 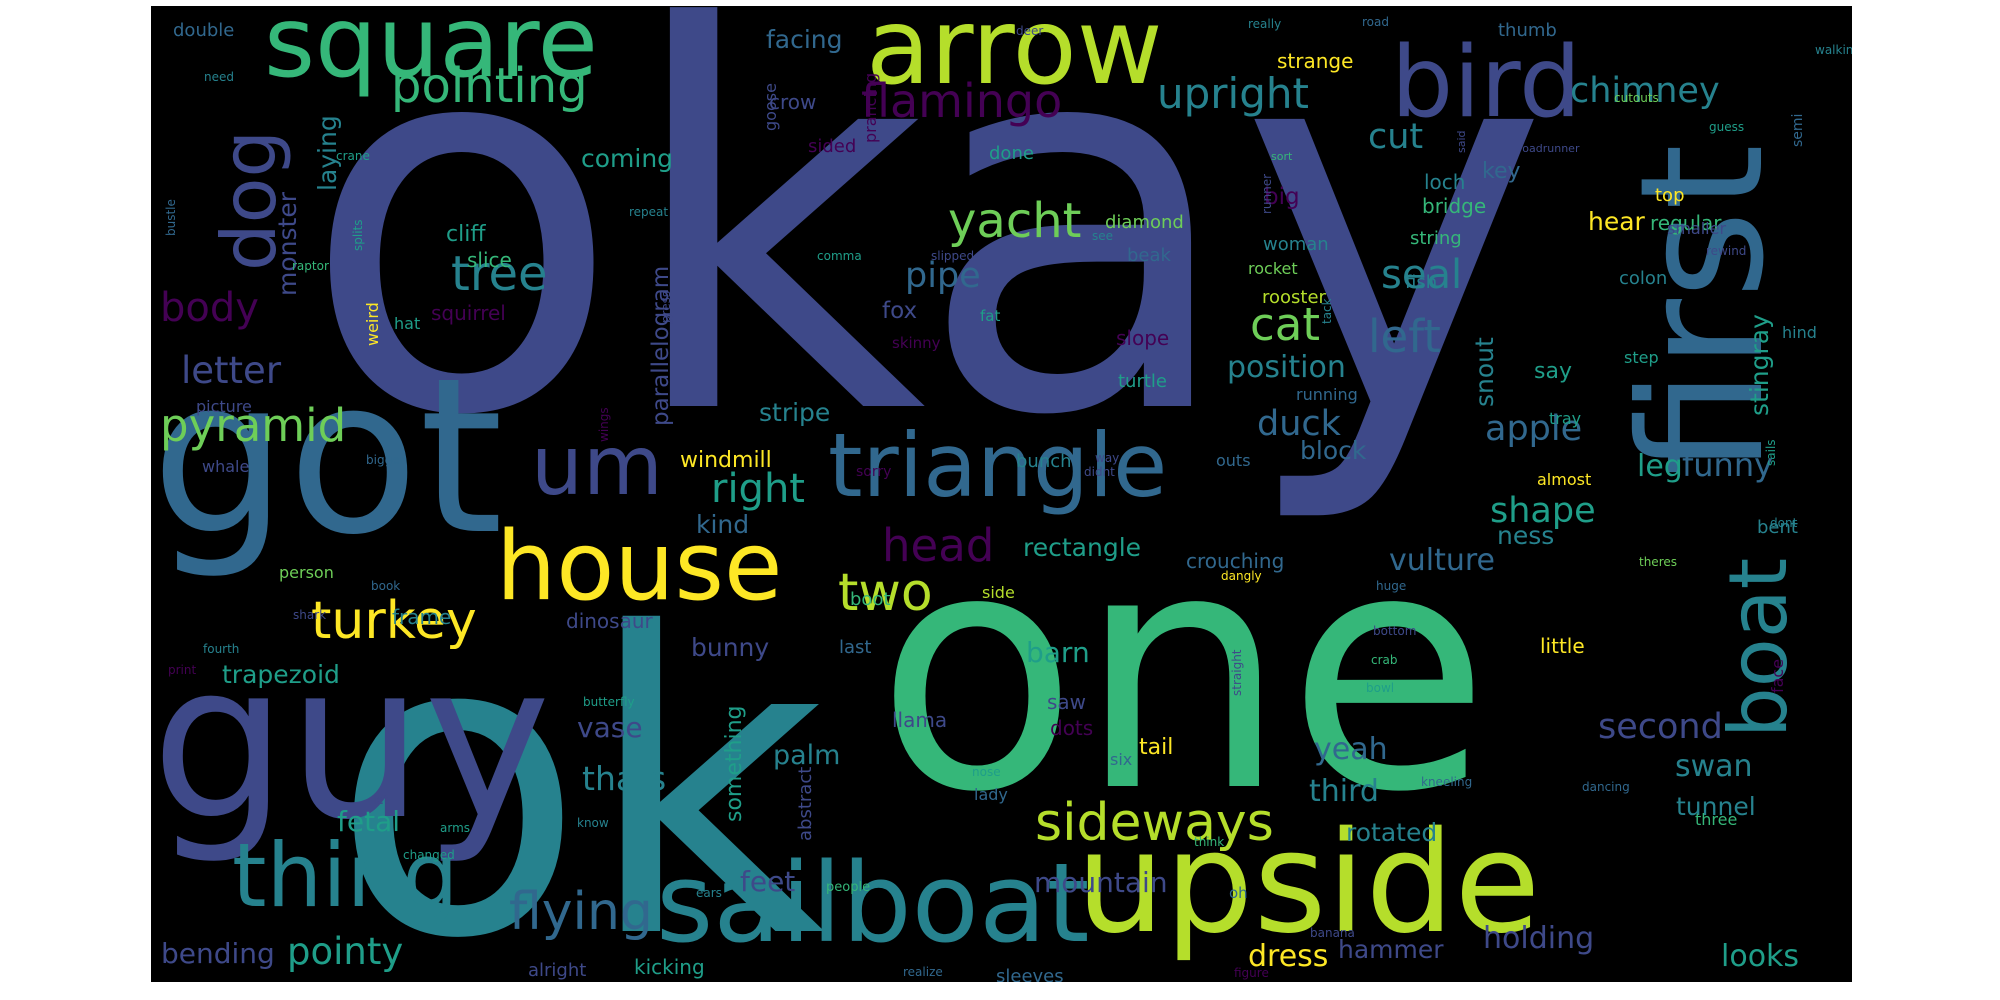 I want to click on word-people: people, so click(x=848, y=887).